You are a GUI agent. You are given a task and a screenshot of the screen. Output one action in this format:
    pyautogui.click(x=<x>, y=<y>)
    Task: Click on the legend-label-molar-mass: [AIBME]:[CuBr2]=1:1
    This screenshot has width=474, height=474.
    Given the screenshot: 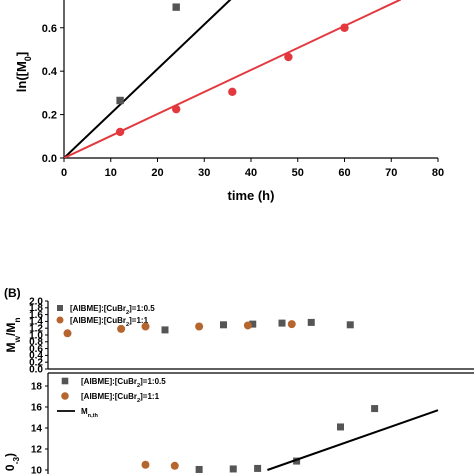 What is the action you would take?
    pyautogui.click(x=120, y=398)
    